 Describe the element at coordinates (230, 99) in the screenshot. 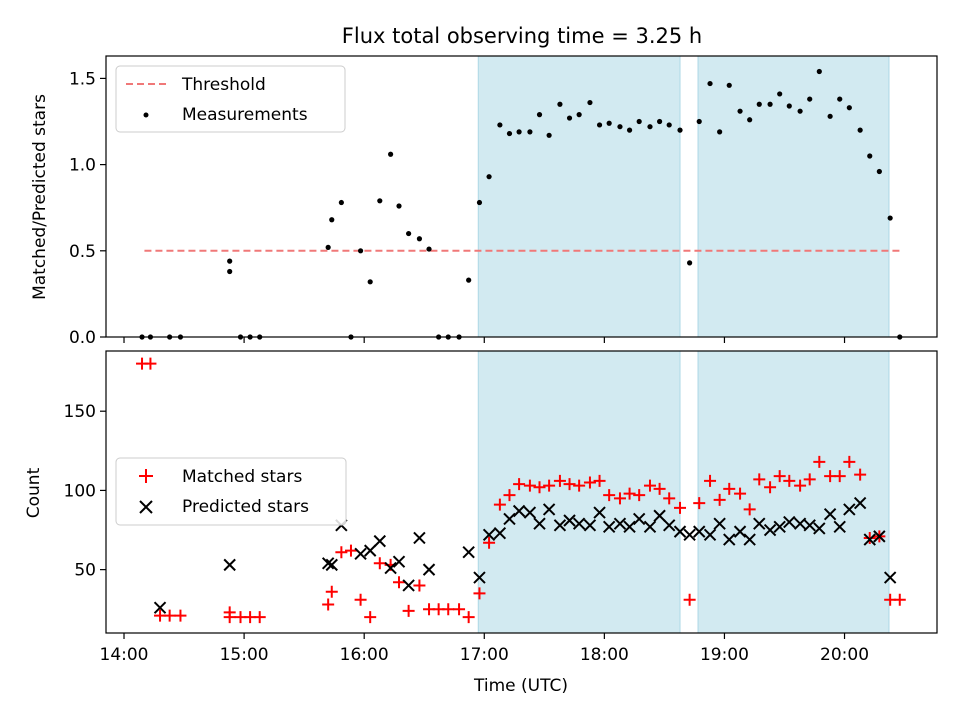

I see `ratio-panel-legend: Threshold Measurements` at that location.